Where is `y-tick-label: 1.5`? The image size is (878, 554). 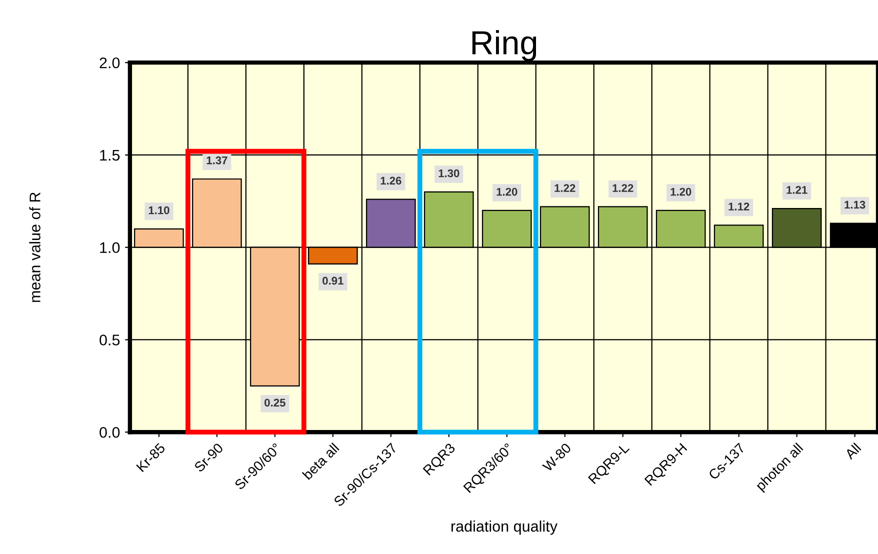 y-tick-label: 1.5 is located at coordinates (110, 155).